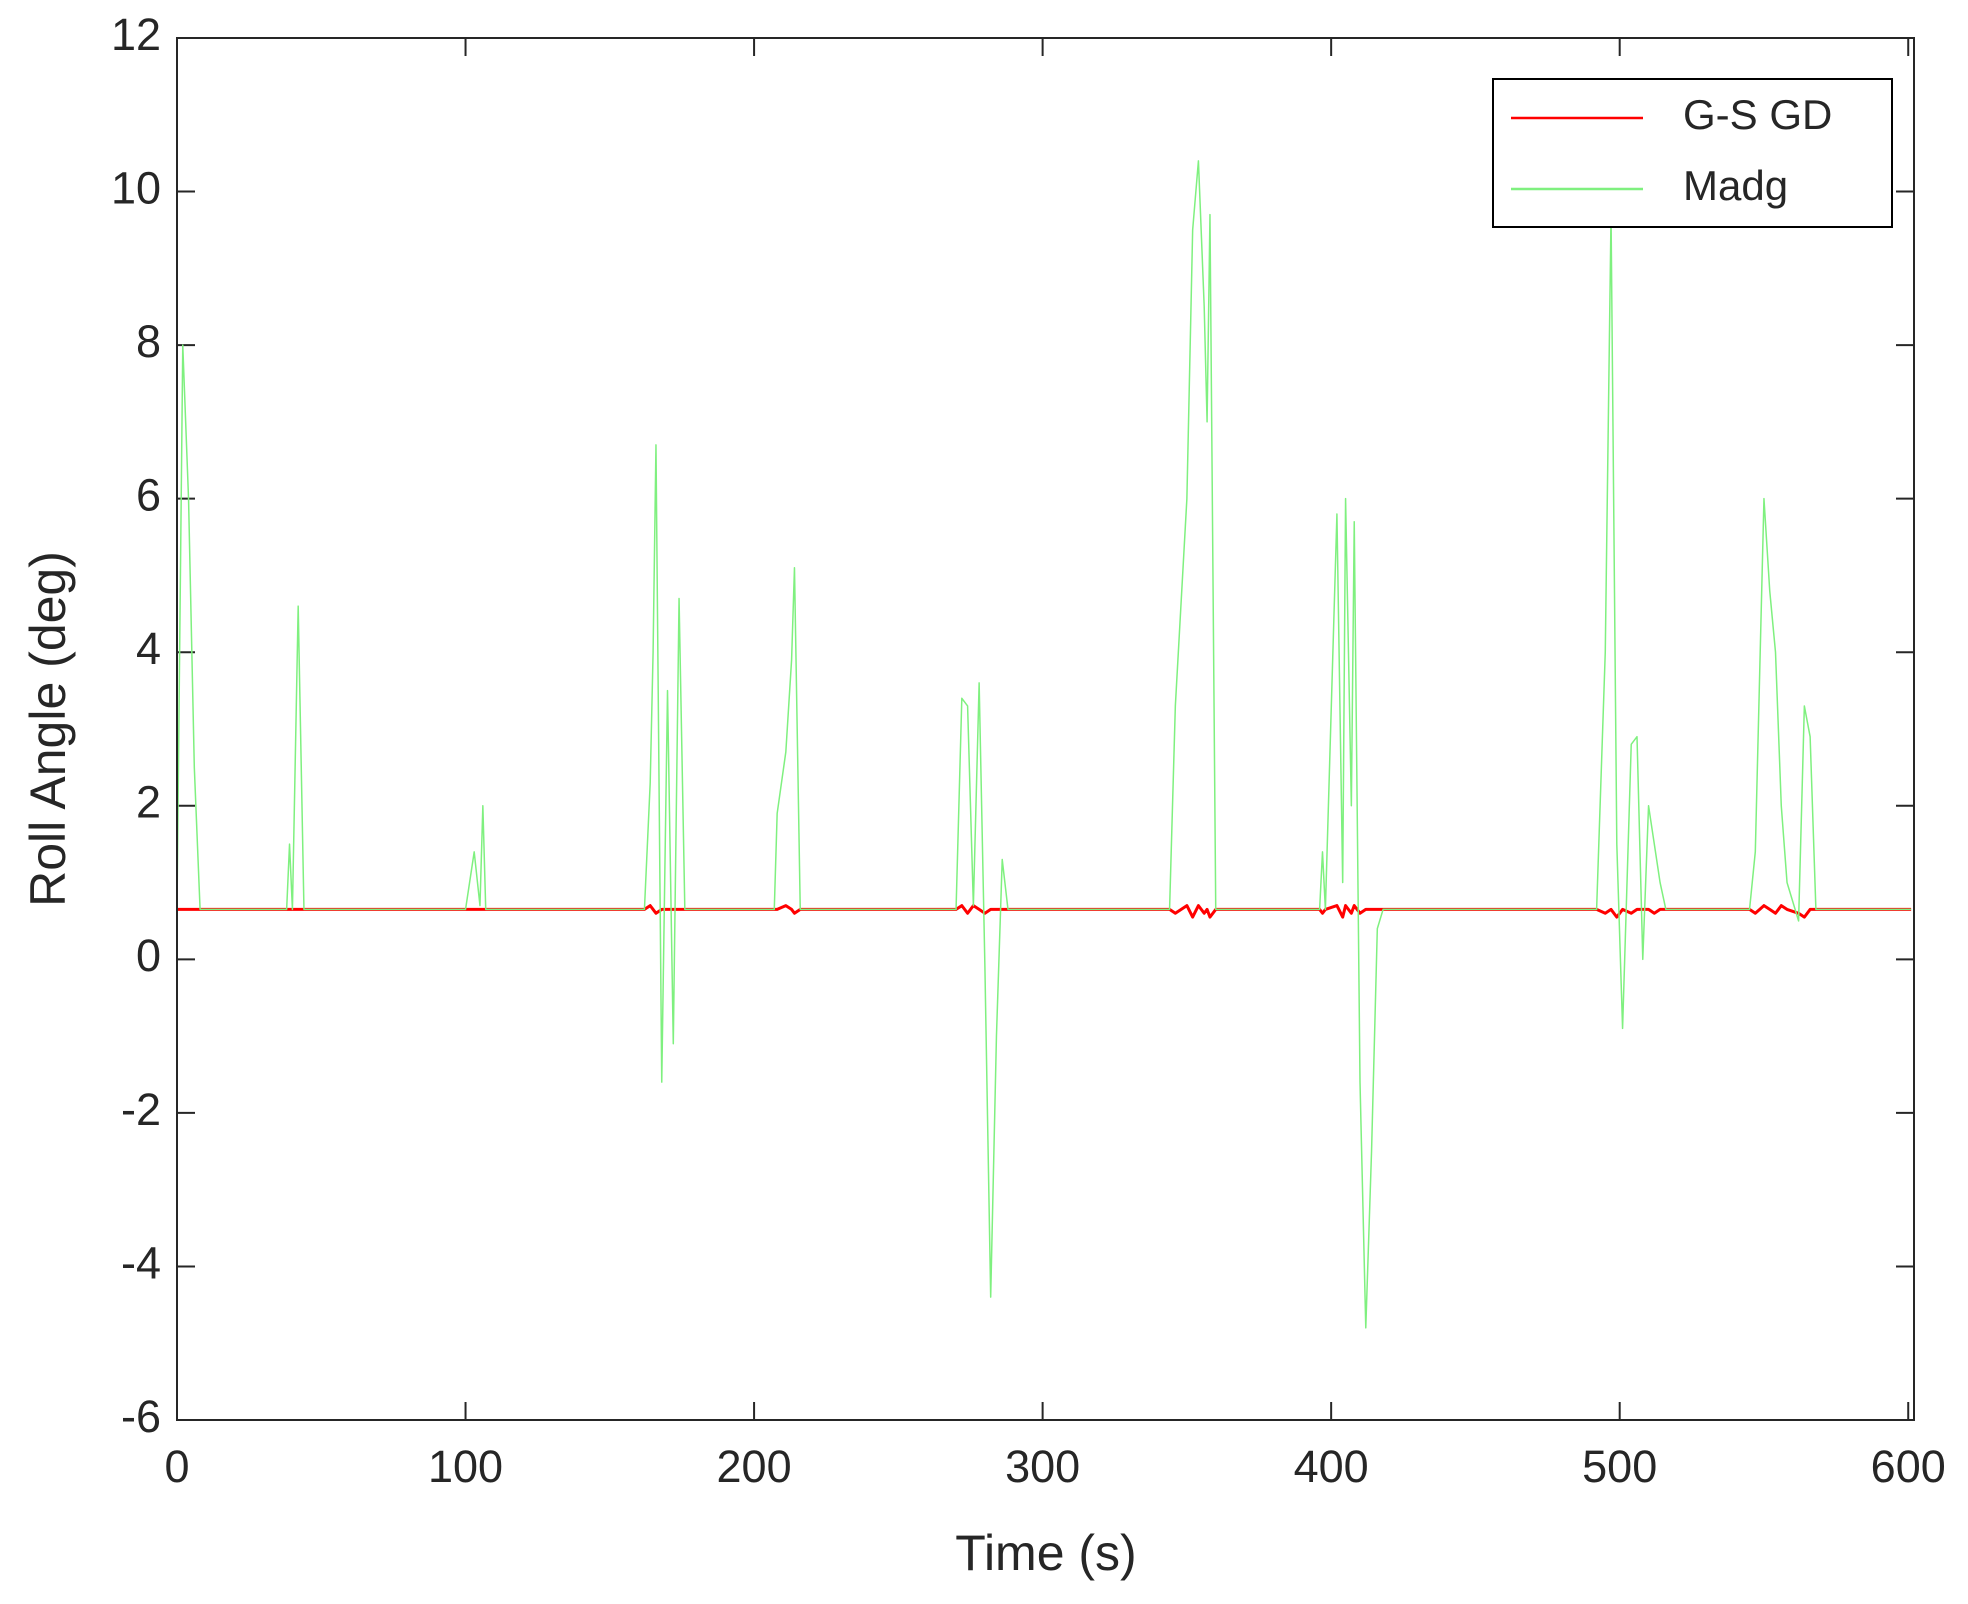  What do you see at coordinates (1331, 1466) in the screenshot?
I see `x-tick-label: 400` at bounding box center [1331, 1466].